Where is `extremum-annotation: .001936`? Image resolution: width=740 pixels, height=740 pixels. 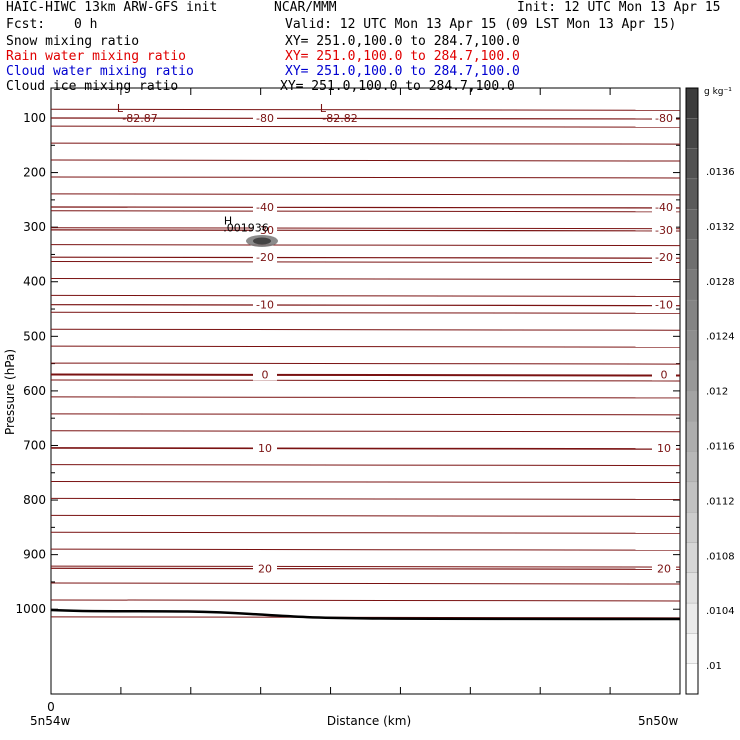
extremum-annotation: .001936 is located at coordinates (246, 228).